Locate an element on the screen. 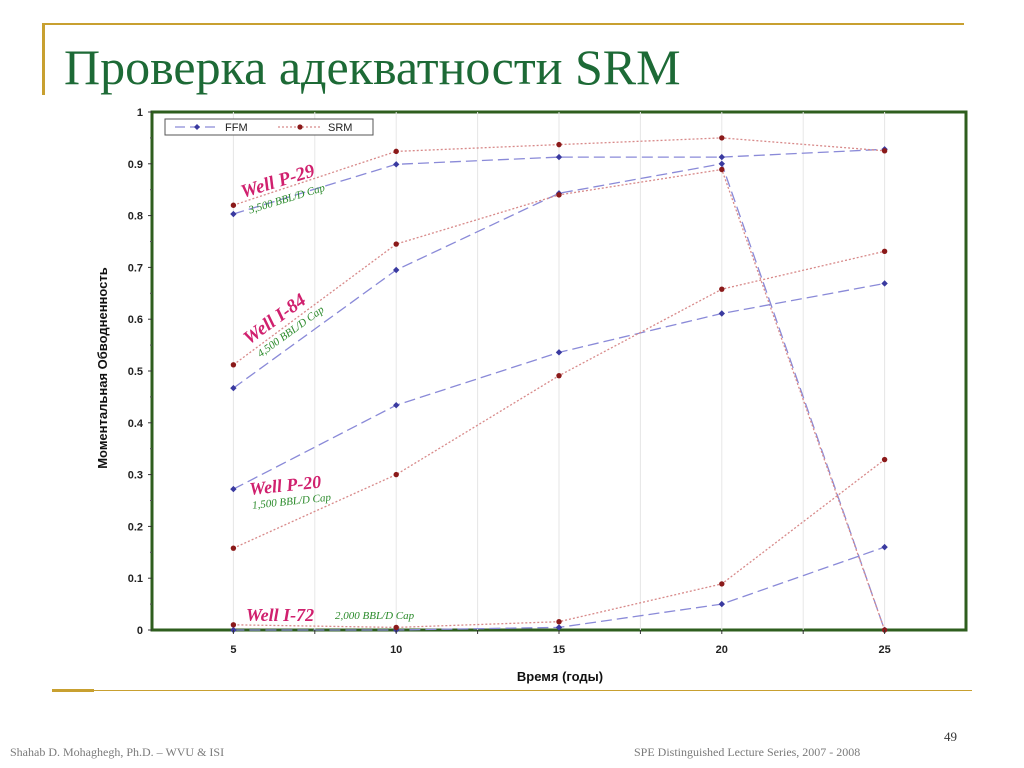 This screenshot has height=768, width=1024. y-tick-label: 0.2 is located at coordinates (135, 527).